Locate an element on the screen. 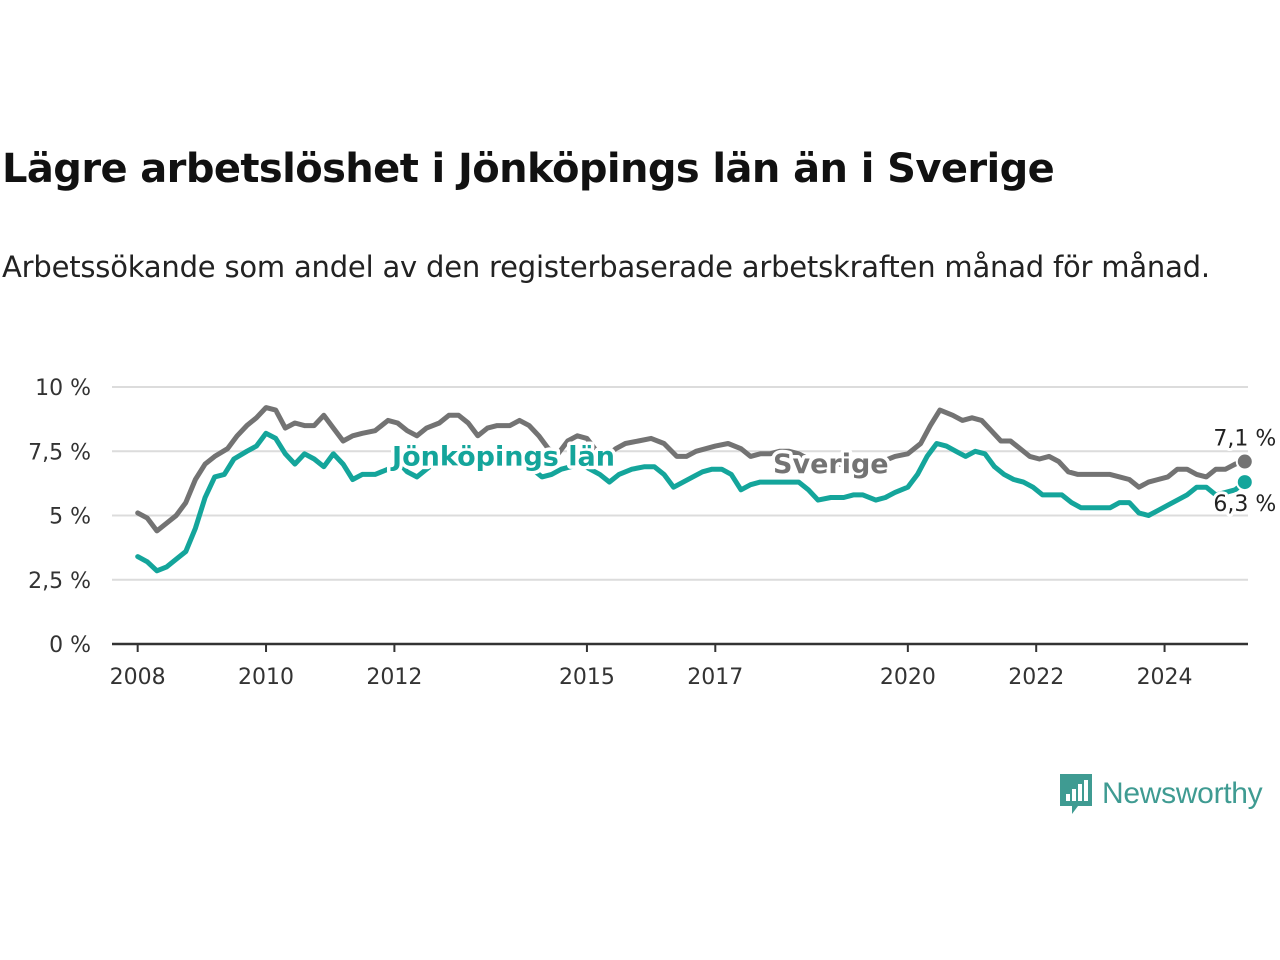  series-labels: Sverige 7,1 % Jönköpings län 6,3 % is located at coordinates (833, 472).